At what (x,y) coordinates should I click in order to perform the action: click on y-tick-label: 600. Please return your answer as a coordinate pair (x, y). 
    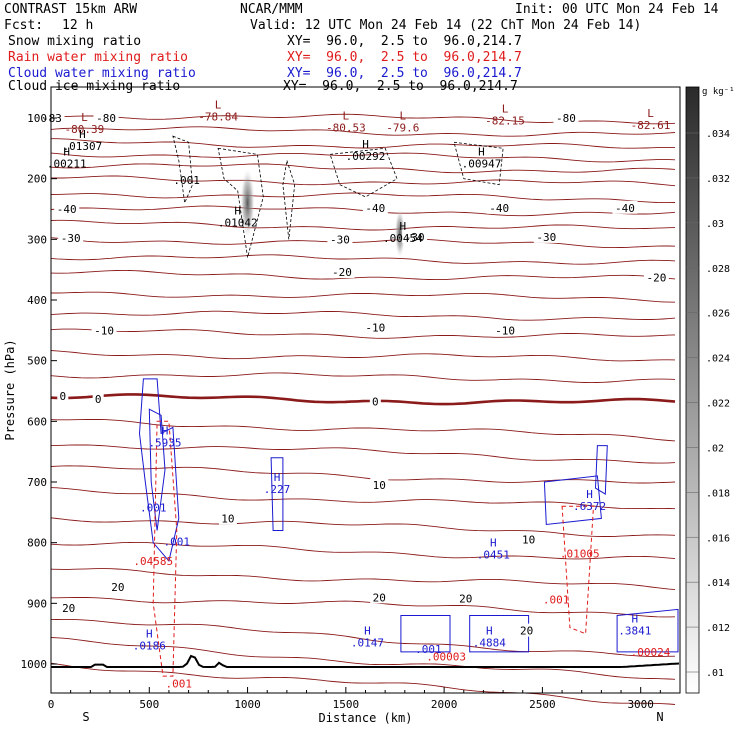
    Looking at the image, I should click on (37, 421).